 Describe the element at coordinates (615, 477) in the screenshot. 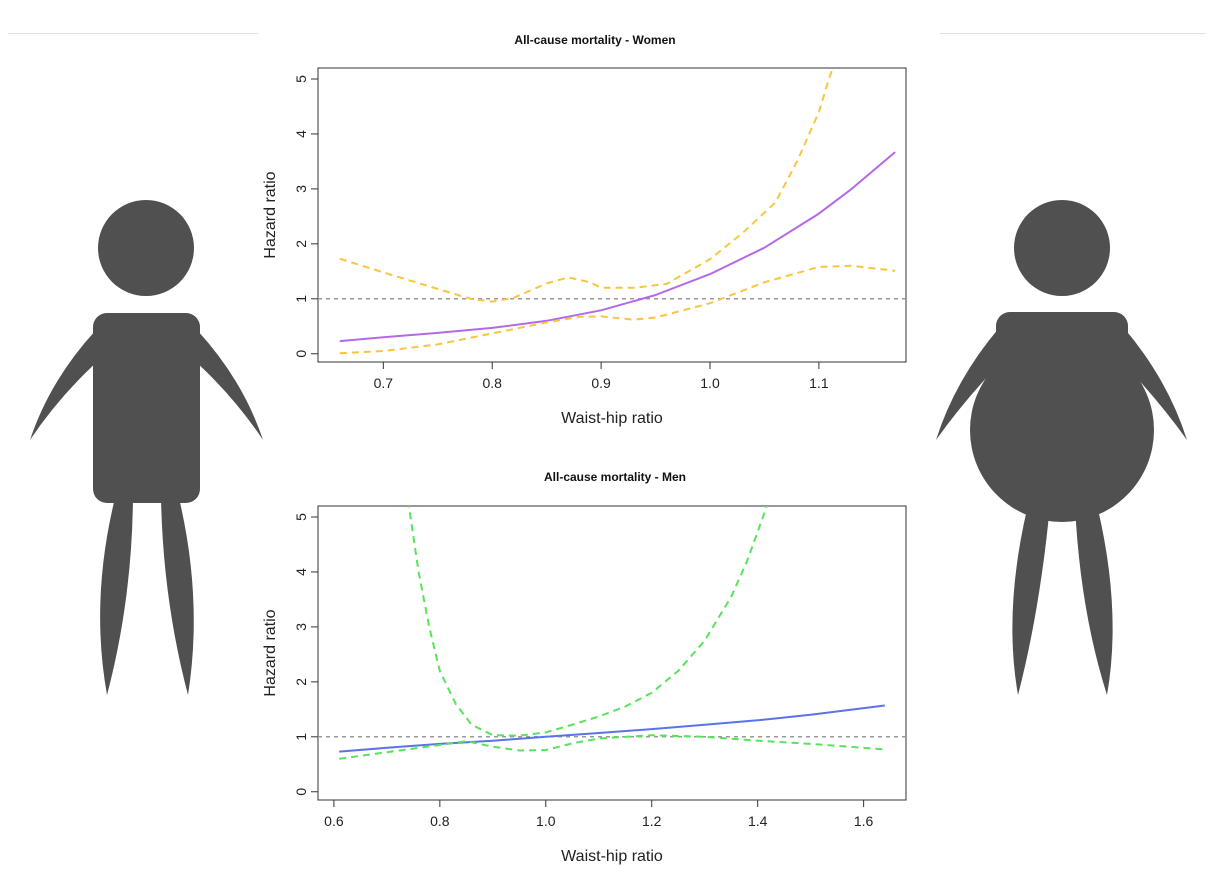

I see `men-chart-title: All-cause mortality - Men` at that location.